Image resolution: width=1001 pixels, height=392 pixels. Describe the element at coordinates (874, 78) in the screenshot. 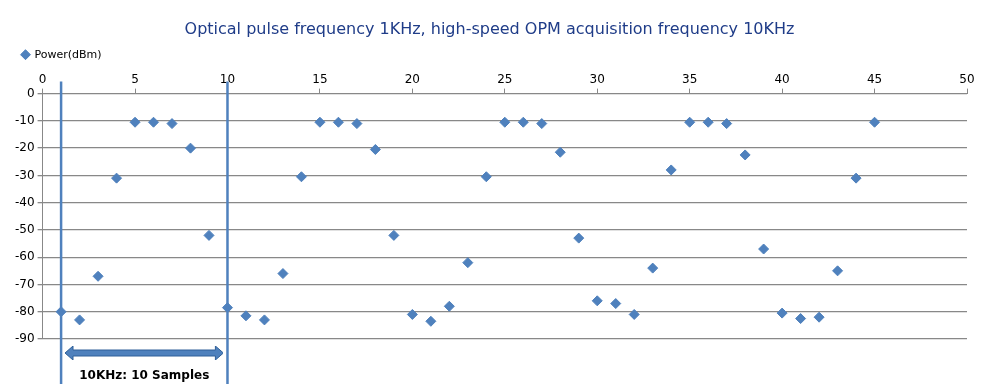

I see `x-tick-label: 45` at that location.